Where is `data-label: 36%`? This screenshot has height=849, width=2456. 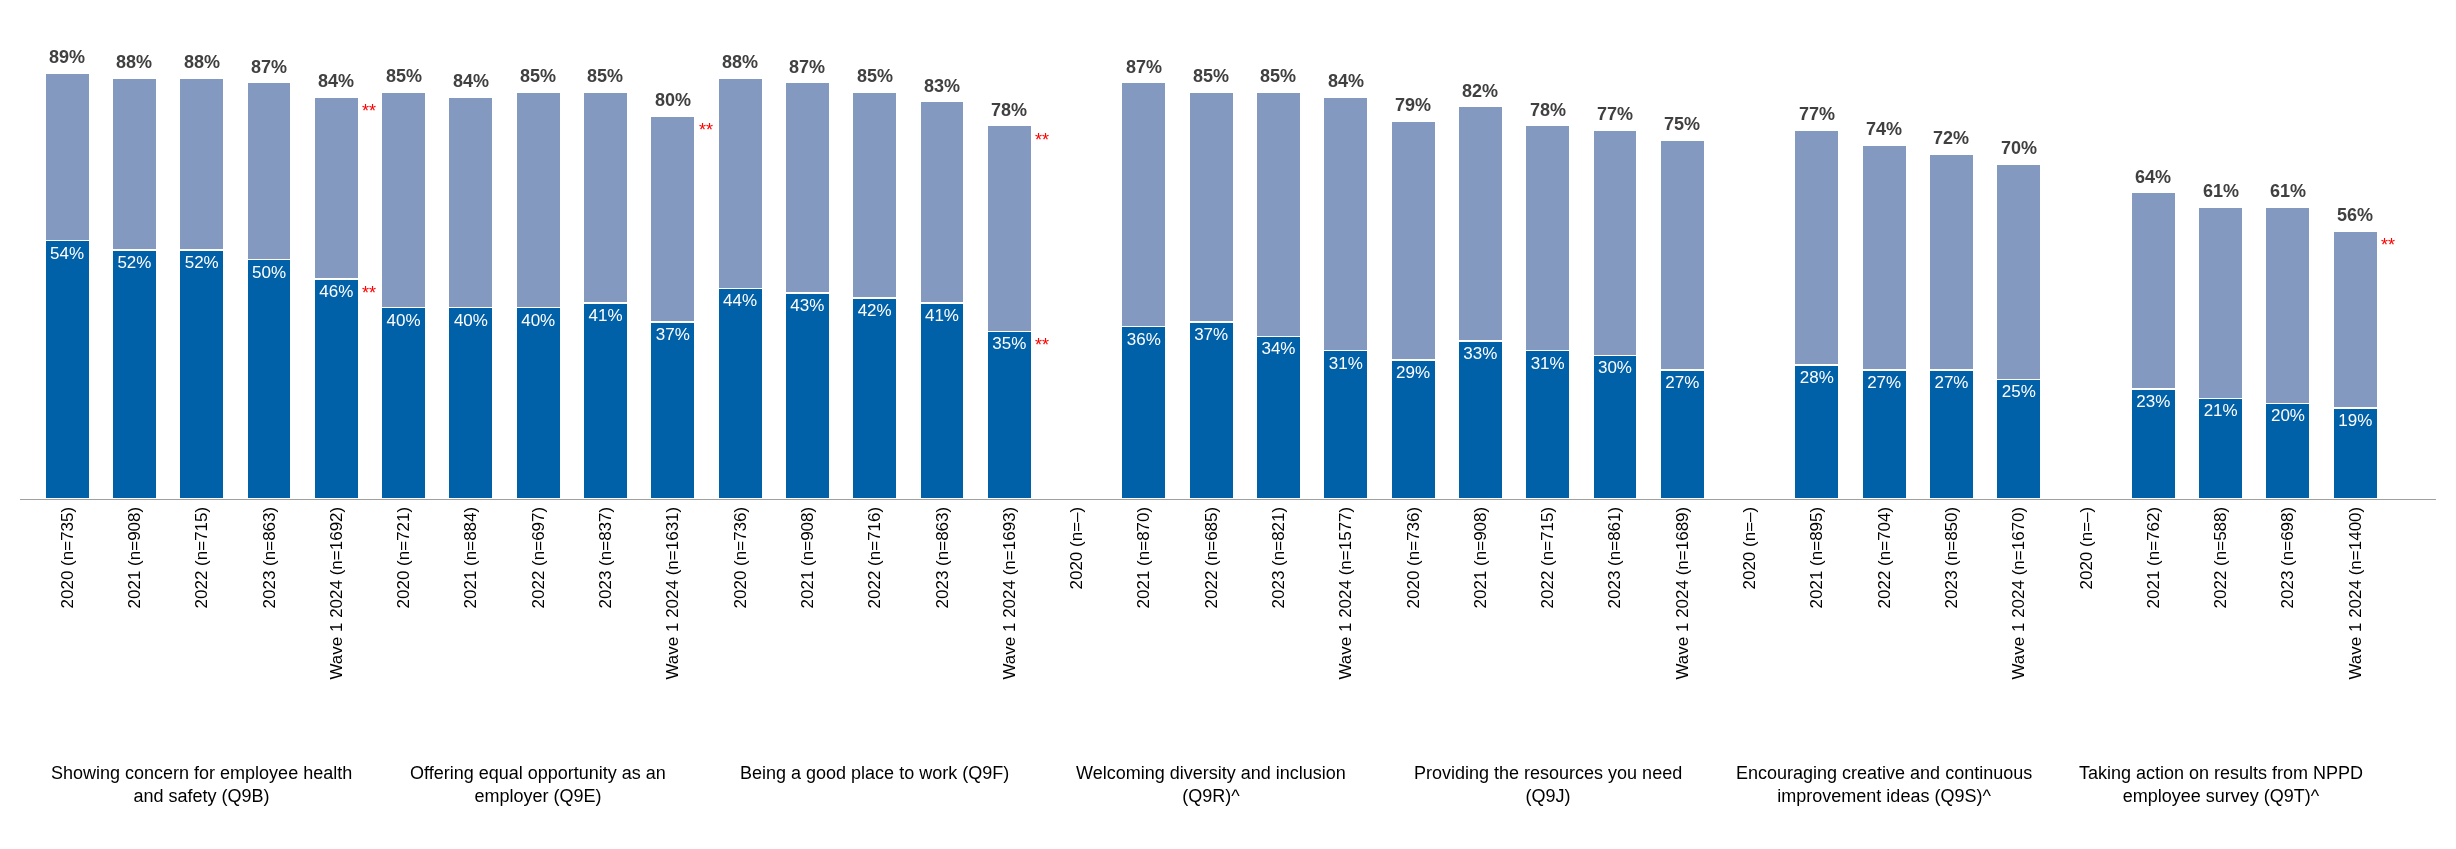 data-label: 36% is located at coordinates (1143, 339).